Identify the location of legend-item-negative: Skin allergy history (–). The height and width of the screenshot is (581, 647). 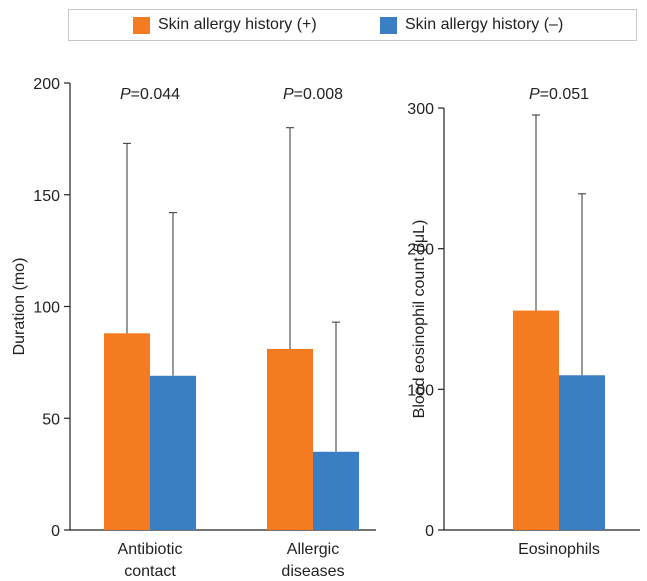
(471, 25).